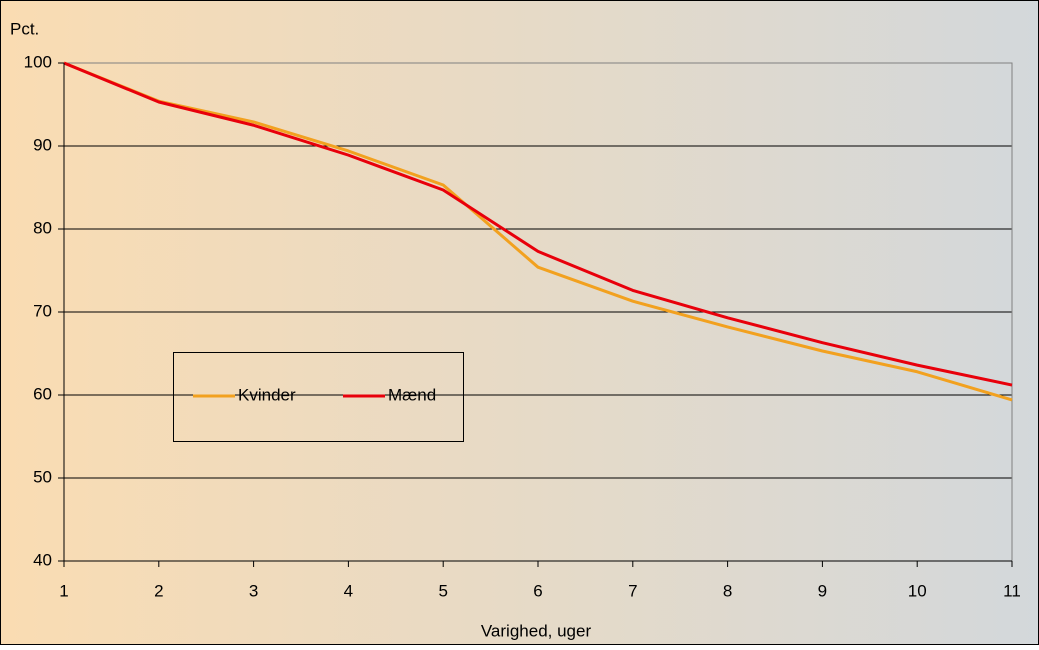 This screenshot has width=1039, height=650. Describe the element at coordinates (632, 590) in the screenshot. I see `x-tick-label: 7` at that location.